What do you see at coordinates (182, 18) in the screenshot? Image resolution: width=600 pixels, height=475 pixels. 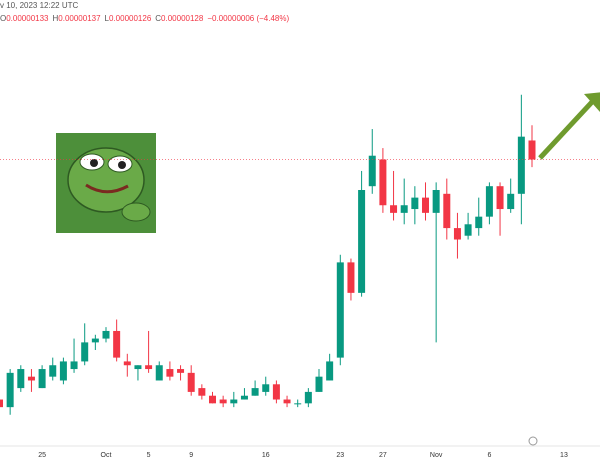 I see `ohlc-value: 0.00000128` at bounding box center [182, 18].